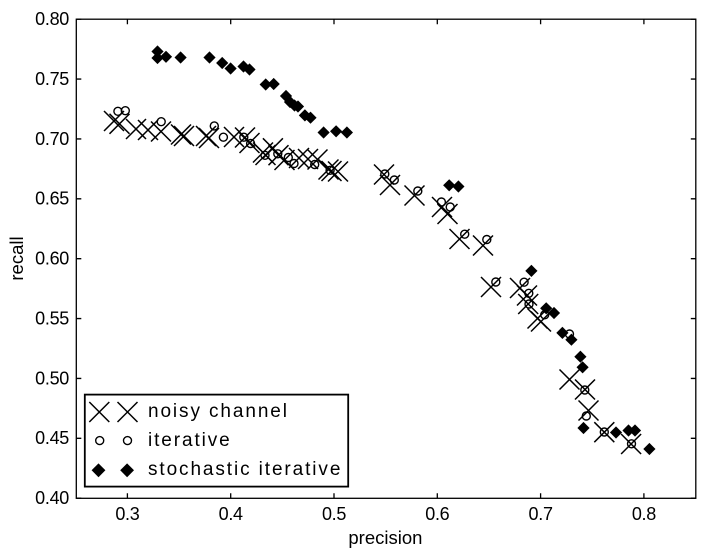 The height and width of the screenshot is (557, 705). I want to click on svg-text: recall, so click(16, 258).